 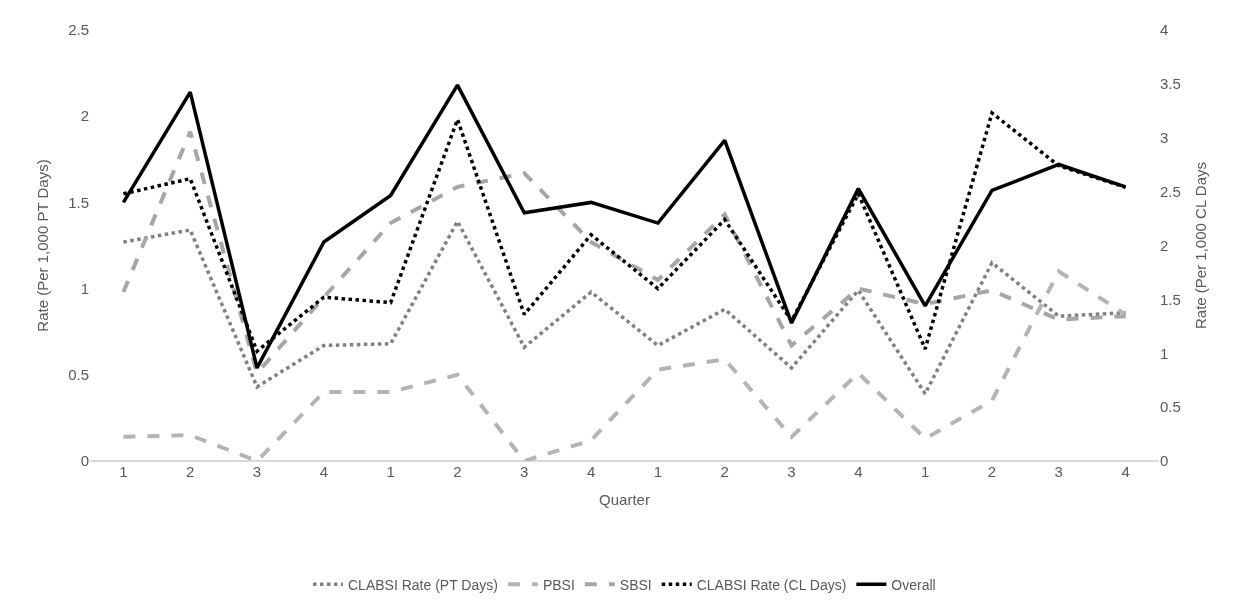 I want to click on legend-label: CLABSI Rate (CL Days), so click(x=771, y=584).